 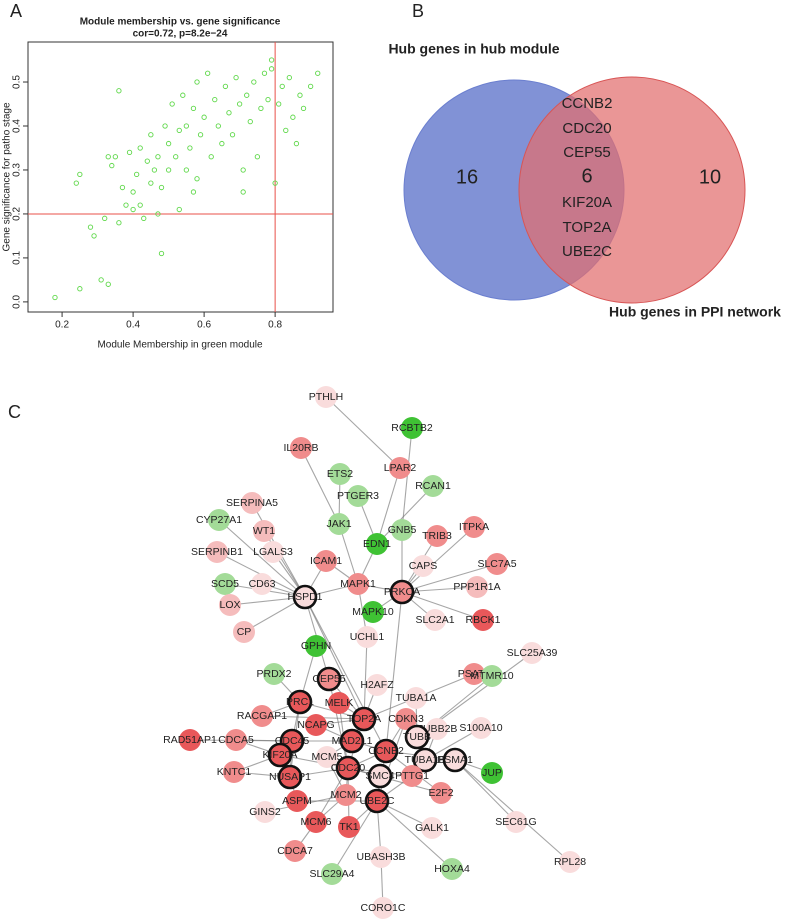 I want to click on node-label: SMC4, so click(x=379, y=776).